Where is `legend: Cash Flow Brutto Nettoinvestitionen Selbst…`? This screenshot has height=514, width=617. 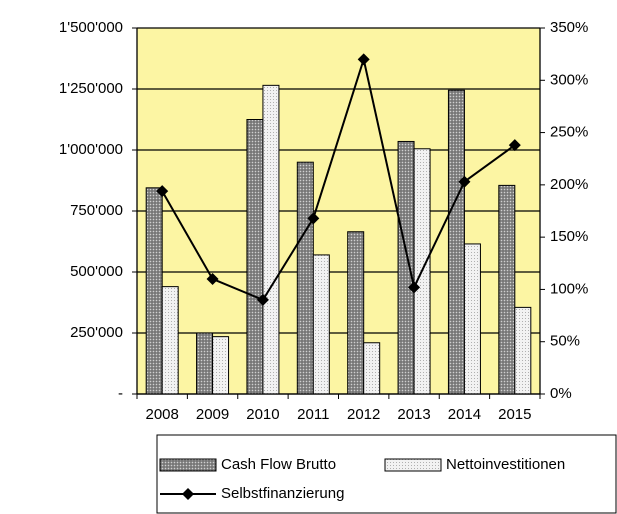
legend: Cash Flow Brutto Nettoinvestitionen Selbst… is located at coordinates (362, 479).